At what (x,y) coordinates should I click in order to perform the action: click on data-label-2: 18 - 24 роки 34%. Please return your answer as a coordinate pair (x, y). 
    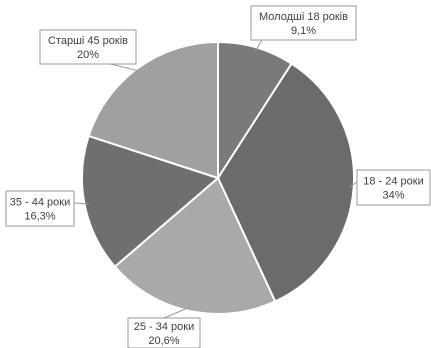
    Looking at the image, I should click on (393, 187).